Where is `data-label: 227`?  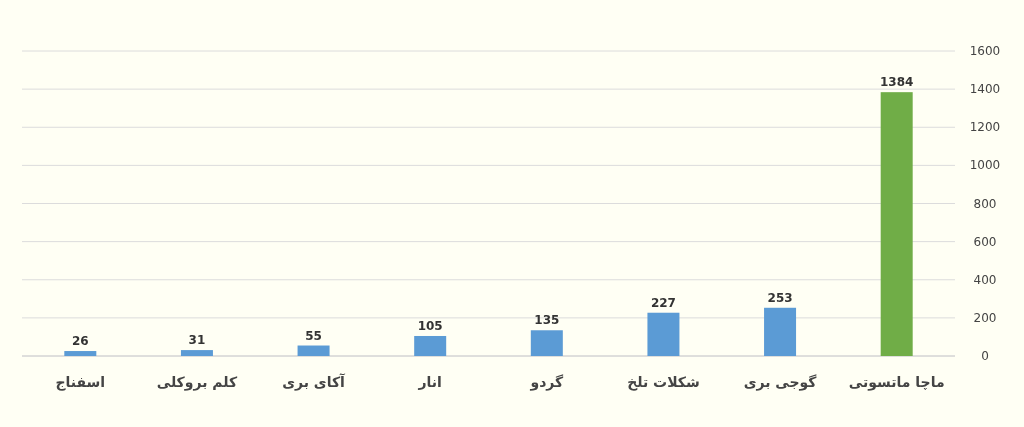
data-label: 227 is located at coordinates (663, 302).